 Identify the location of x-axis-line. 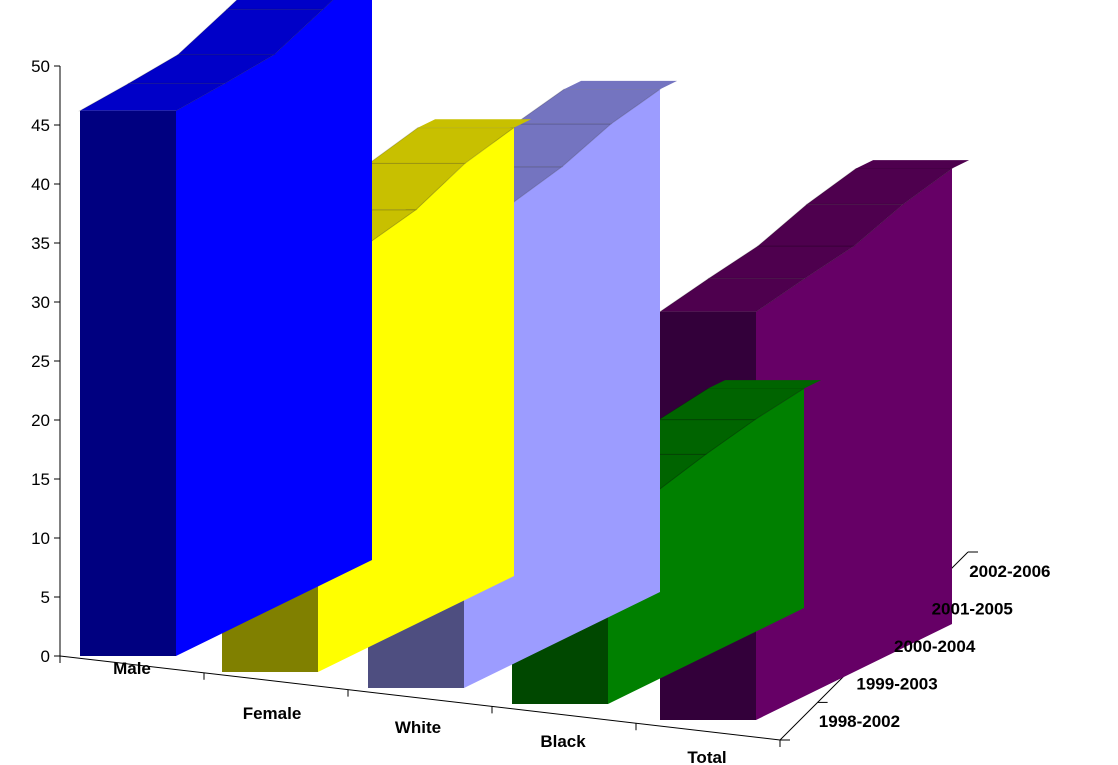
(420, 698).